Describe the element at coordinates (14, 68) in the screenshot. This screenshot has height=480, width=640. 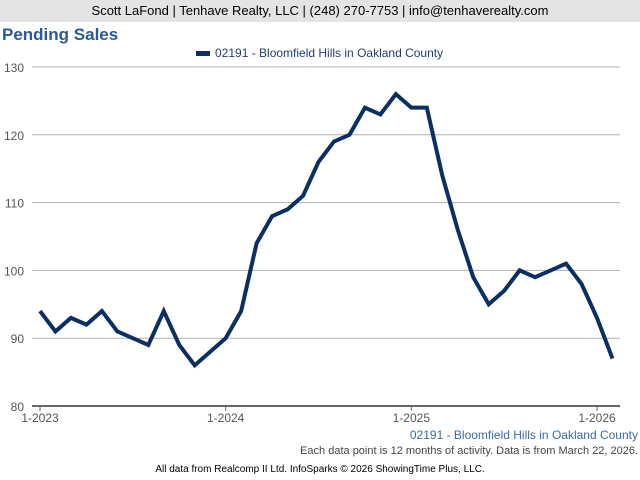
I see `y-tick-label: 130` at that location.